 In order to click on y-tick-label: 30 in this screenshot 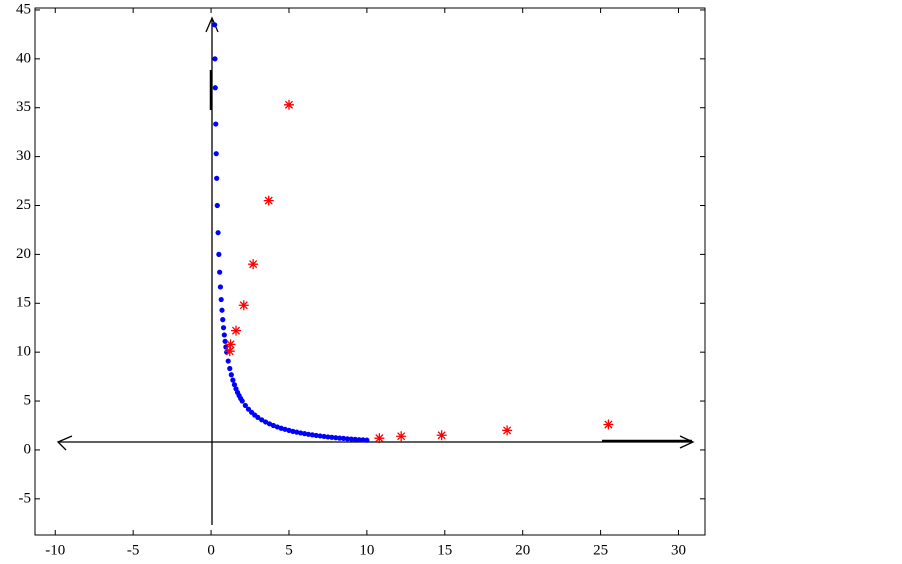, I will do `click(23, 156)`.